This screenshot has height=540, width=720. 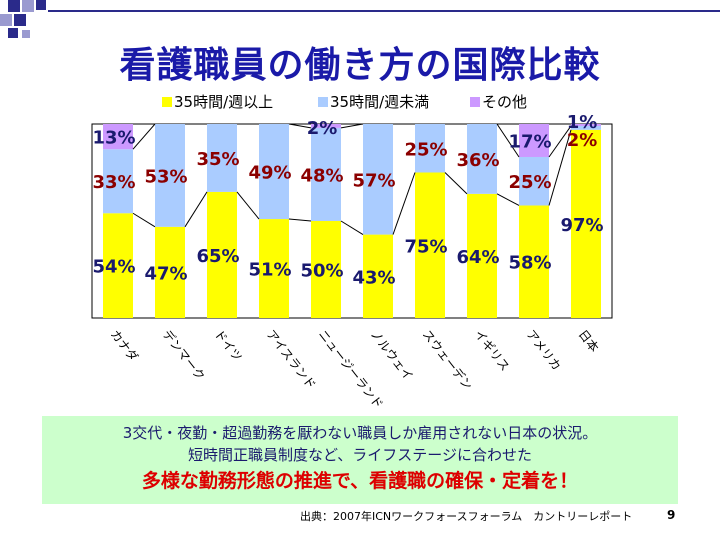 I want to click on data-label: 75%, so click(x=425, y=246).